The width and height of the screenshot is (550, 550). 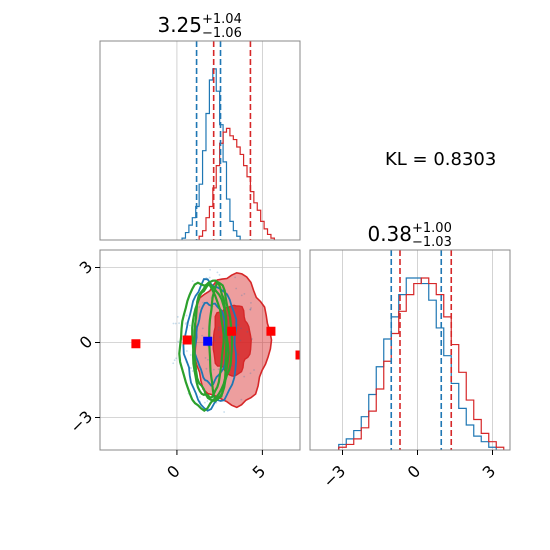 What do you see at coordinates (389, 234) in the screenshot?
I see `panel-param2-title-median: 0.38` at bounding box center [389, 234].